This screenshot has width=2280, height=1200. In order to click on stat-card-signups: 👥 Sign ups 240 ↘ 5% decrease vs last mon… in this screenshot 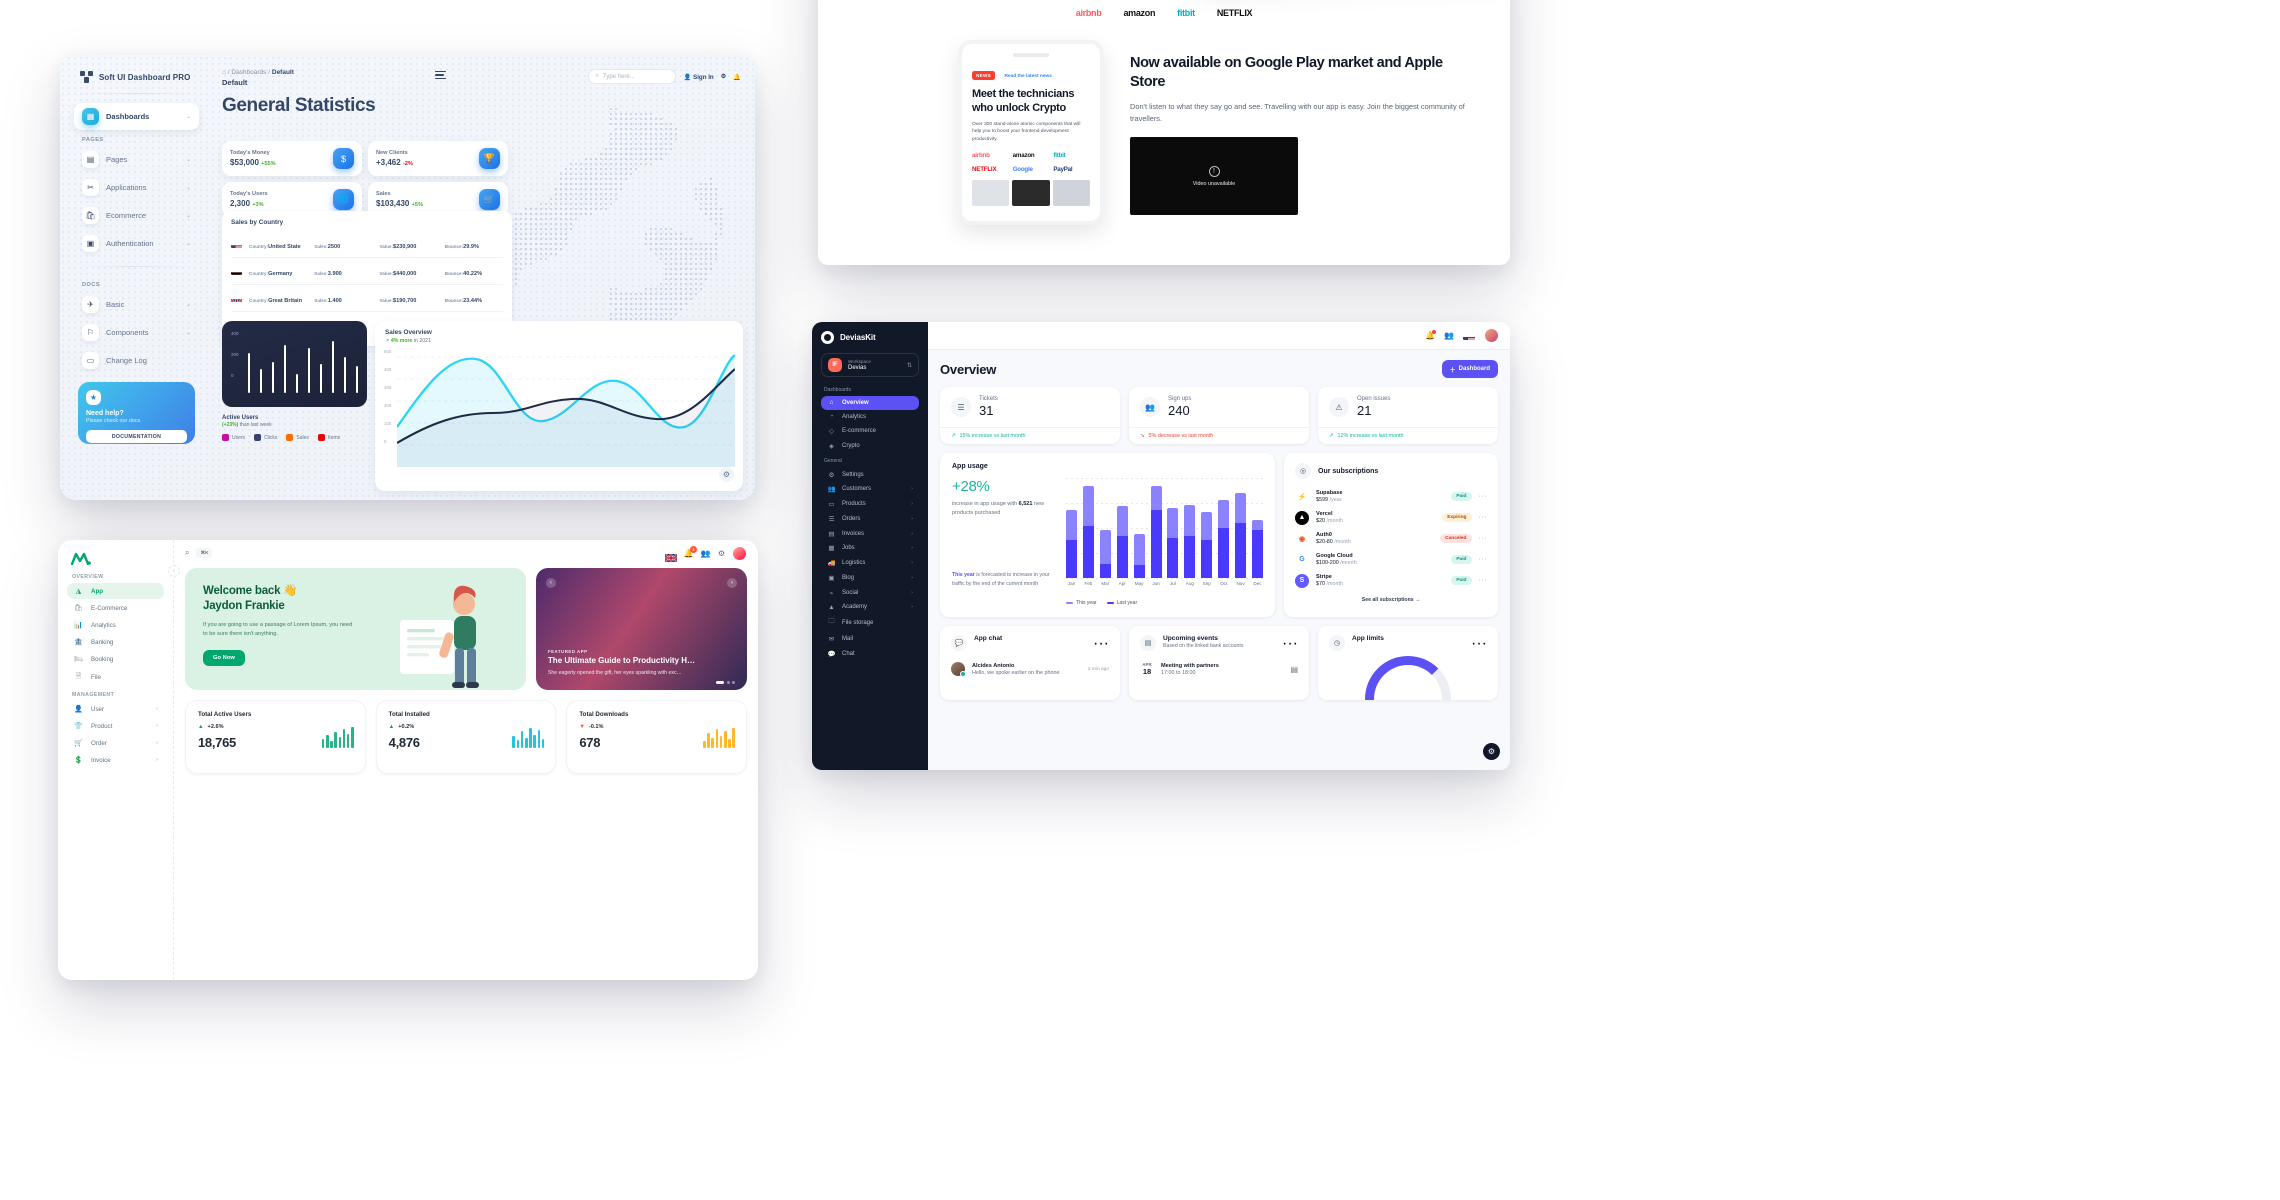, I will do `click(1219, 415)`.